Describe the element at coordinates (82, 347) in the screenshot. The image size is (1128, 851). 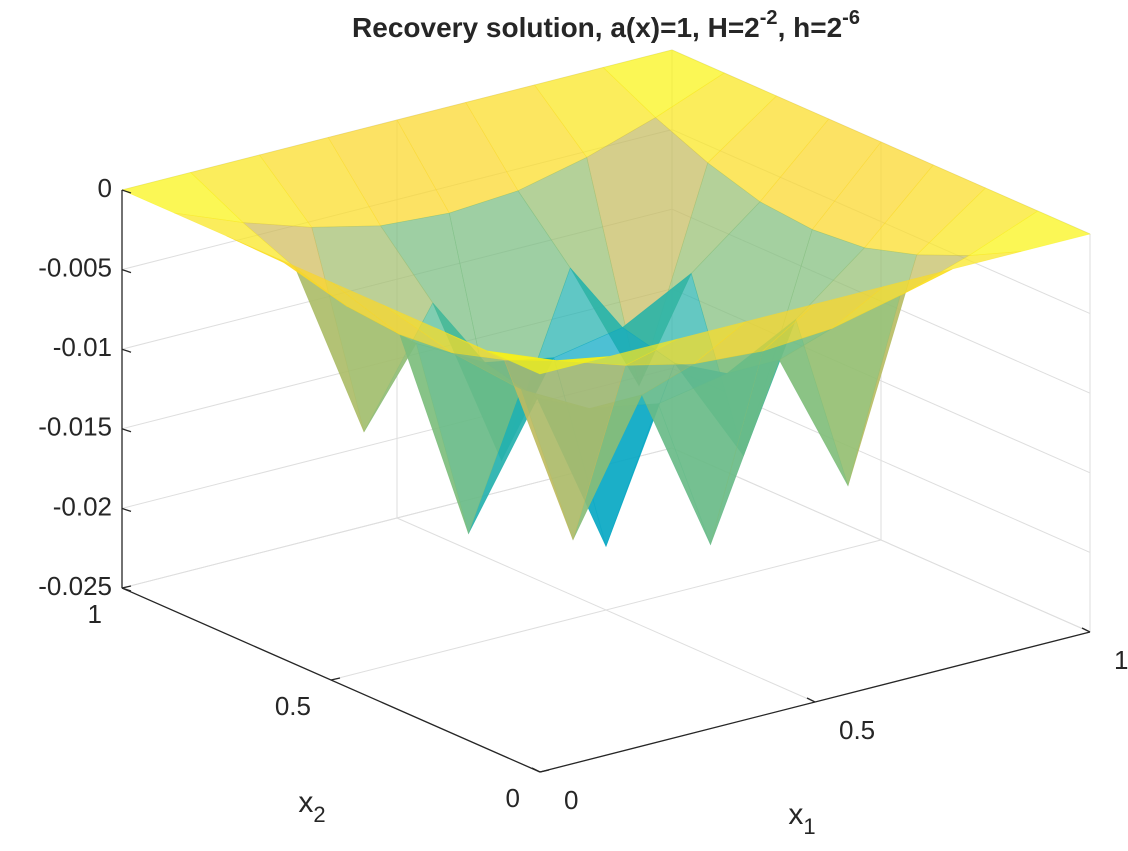
I see `z-tick-label: -0.01` at that location.